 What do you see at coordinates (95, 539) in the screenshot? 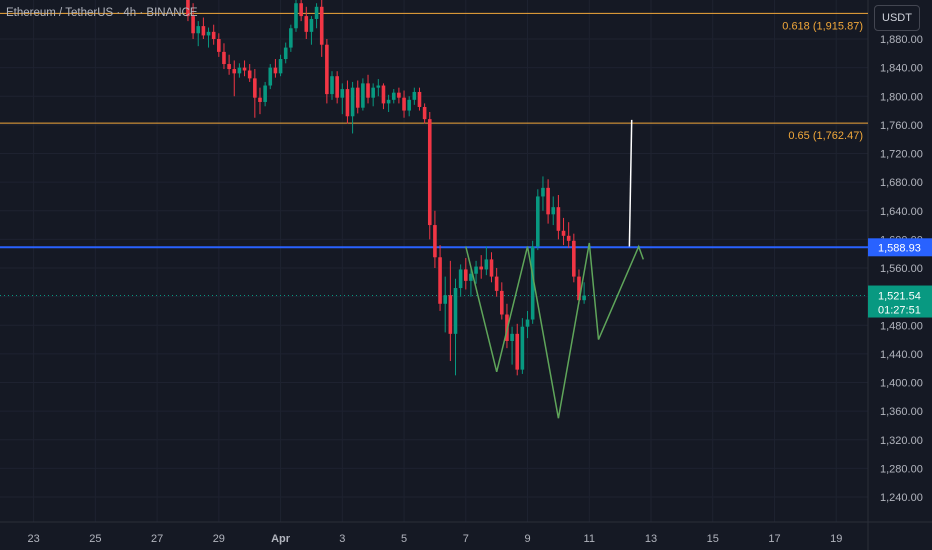
I see `time-tick-label: 25` at bounding box center [95, 539].